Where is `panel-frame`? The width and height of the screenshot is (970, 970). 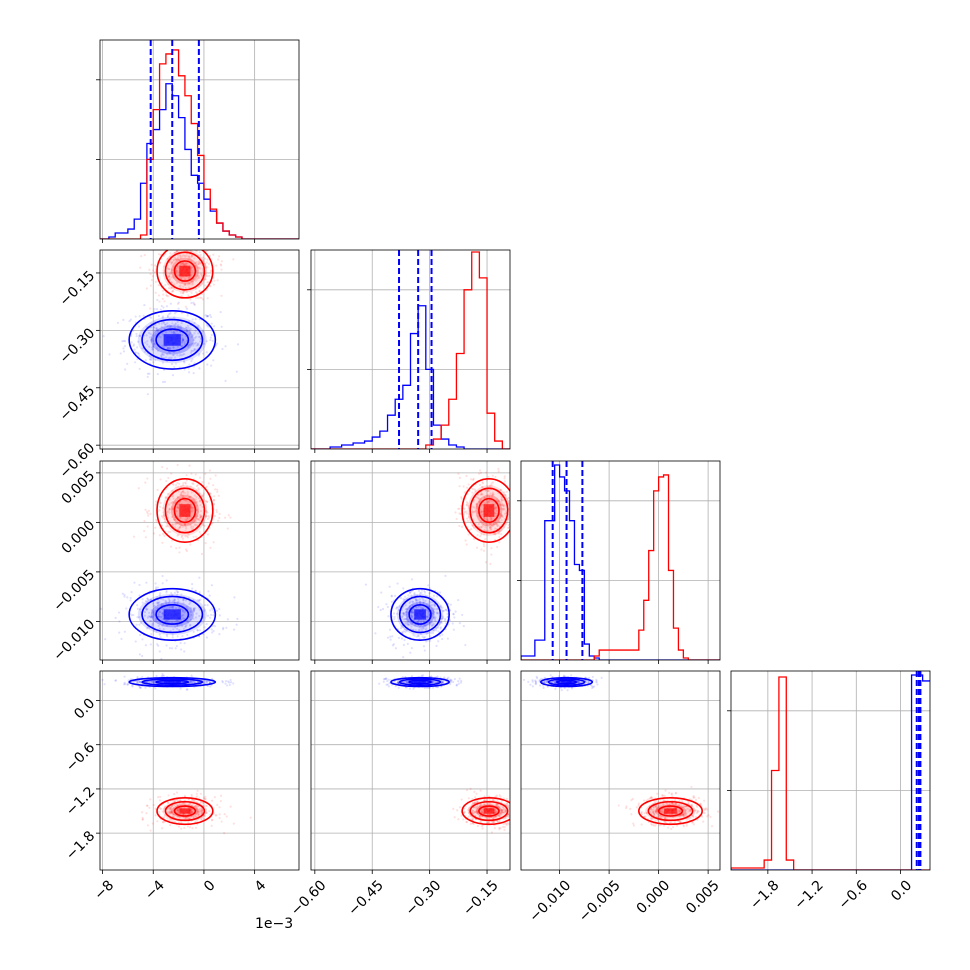 panel-frame is located at coordinates (410, 349).